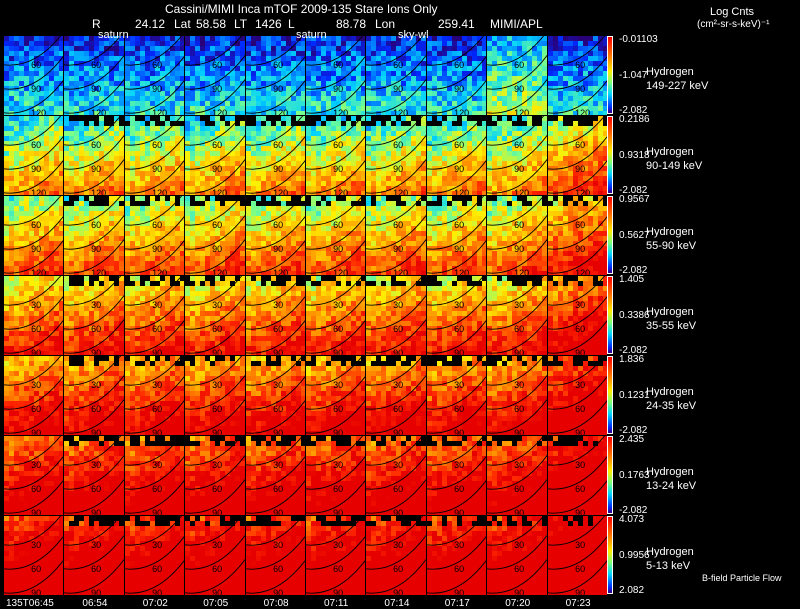 This screenshot has height=609, width=800. What do you see at coordinates (276, 603) in the screenshot?
I see `time-label: 07:08` at bounding box center [276, 603].